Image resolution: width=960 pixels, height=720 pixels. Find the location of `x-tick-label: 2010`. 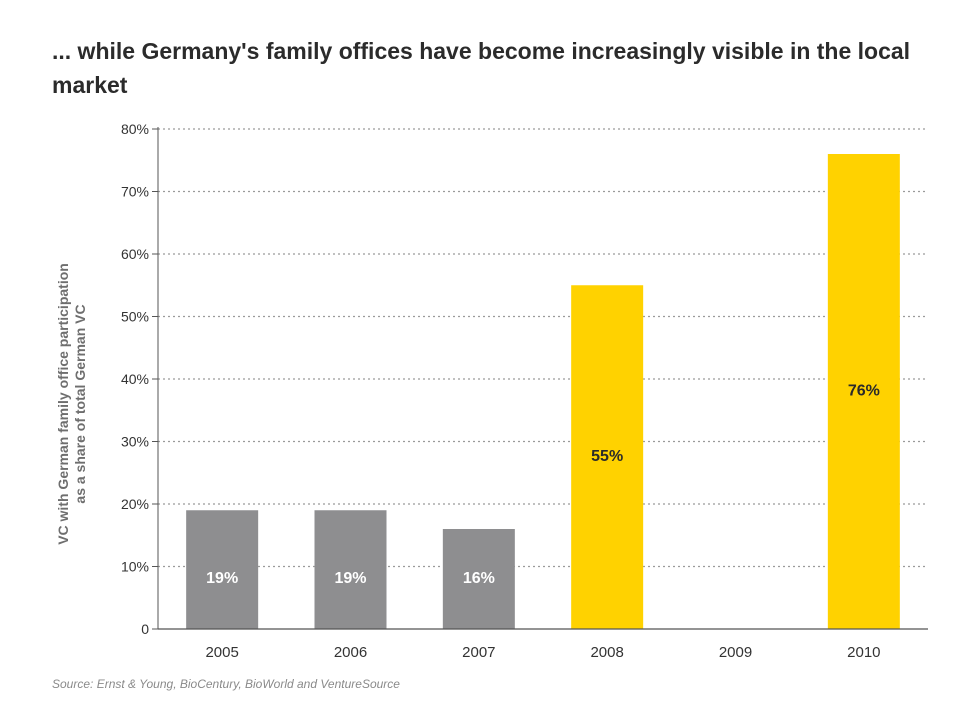

x-tick-label: 2010 is located at coordinates (863, 652).